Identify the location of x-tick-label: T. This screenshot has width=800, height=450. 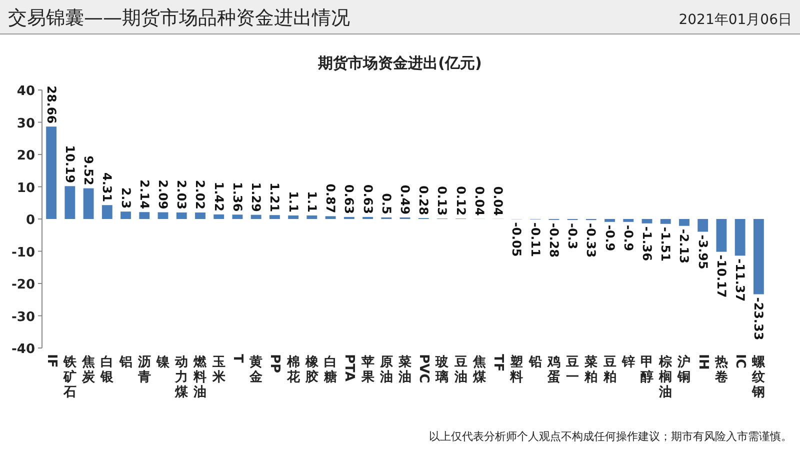
(237, 358).